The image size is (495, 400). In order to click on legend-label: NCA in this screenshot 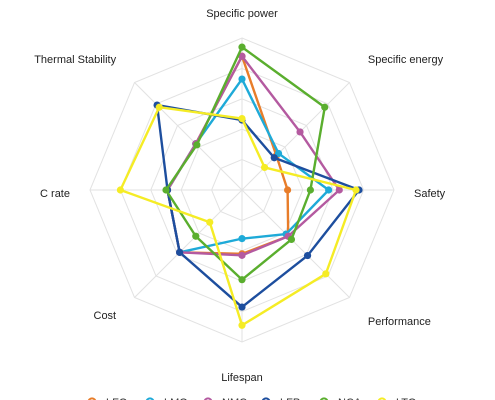, I will do `click(350, 398)`.